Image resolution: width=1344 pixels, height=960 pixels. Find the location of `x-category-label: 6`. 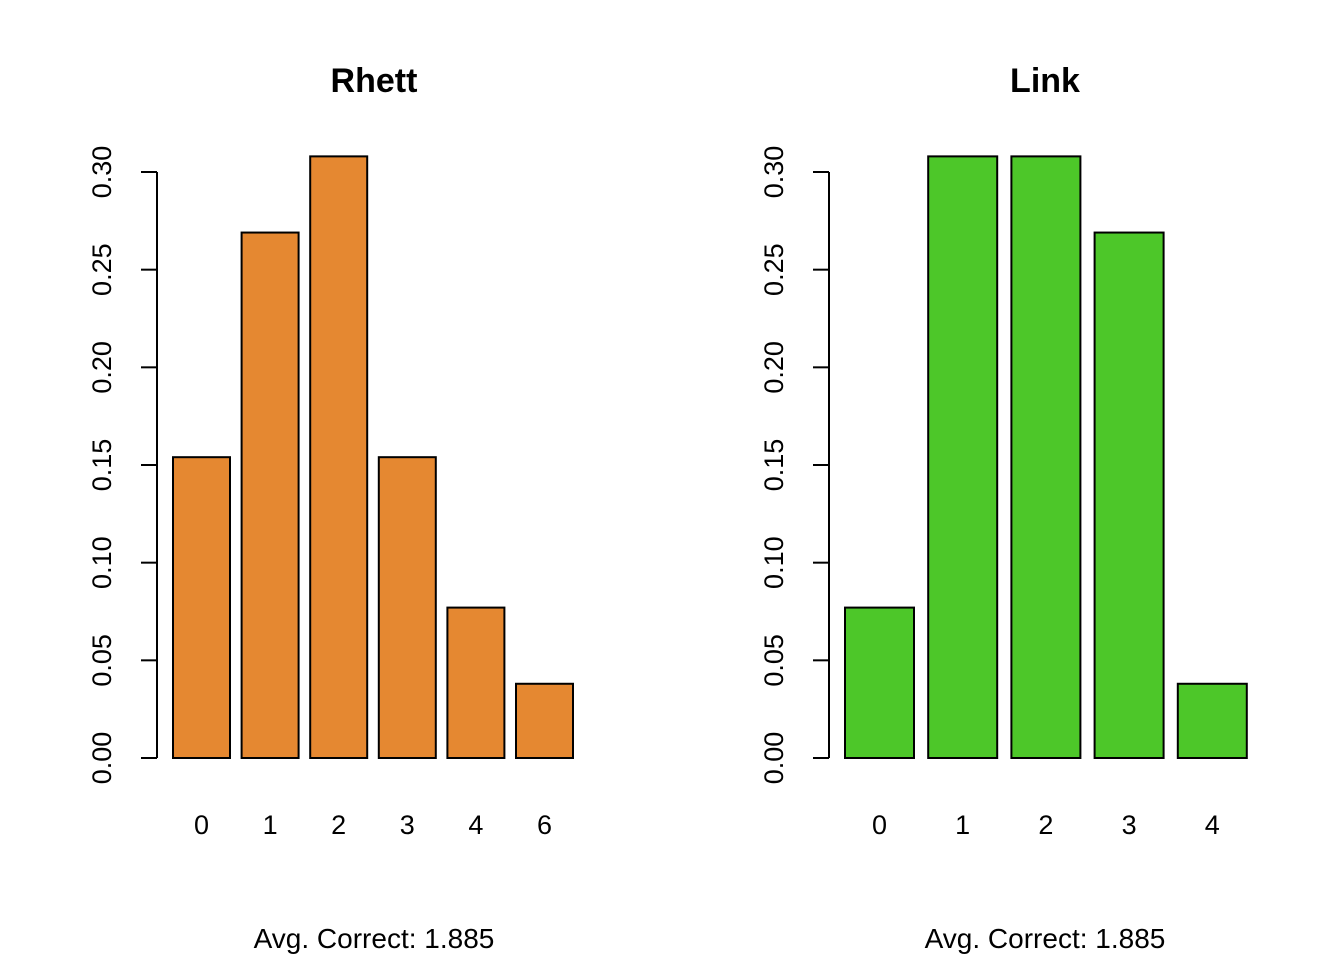

x-category-label: 6 is located at coordinates (544, 825).